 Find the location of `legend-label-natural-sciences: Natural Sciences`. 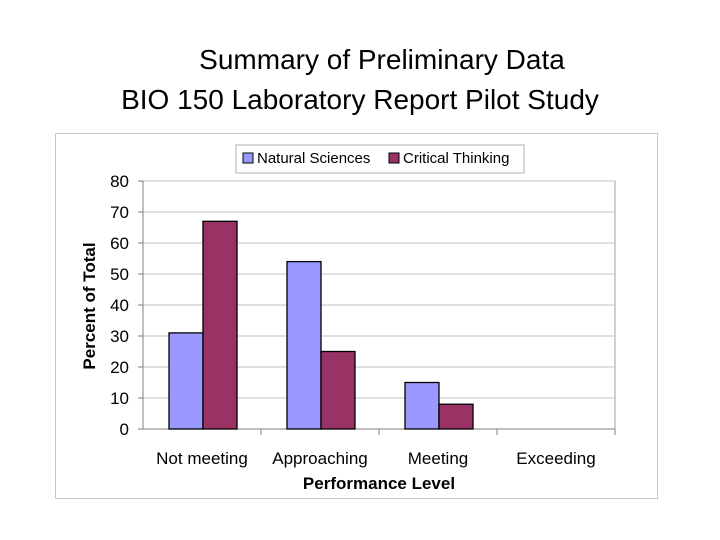

legend-label-natural-sciences: Natural Sciences is located at coordinates (313, 158).